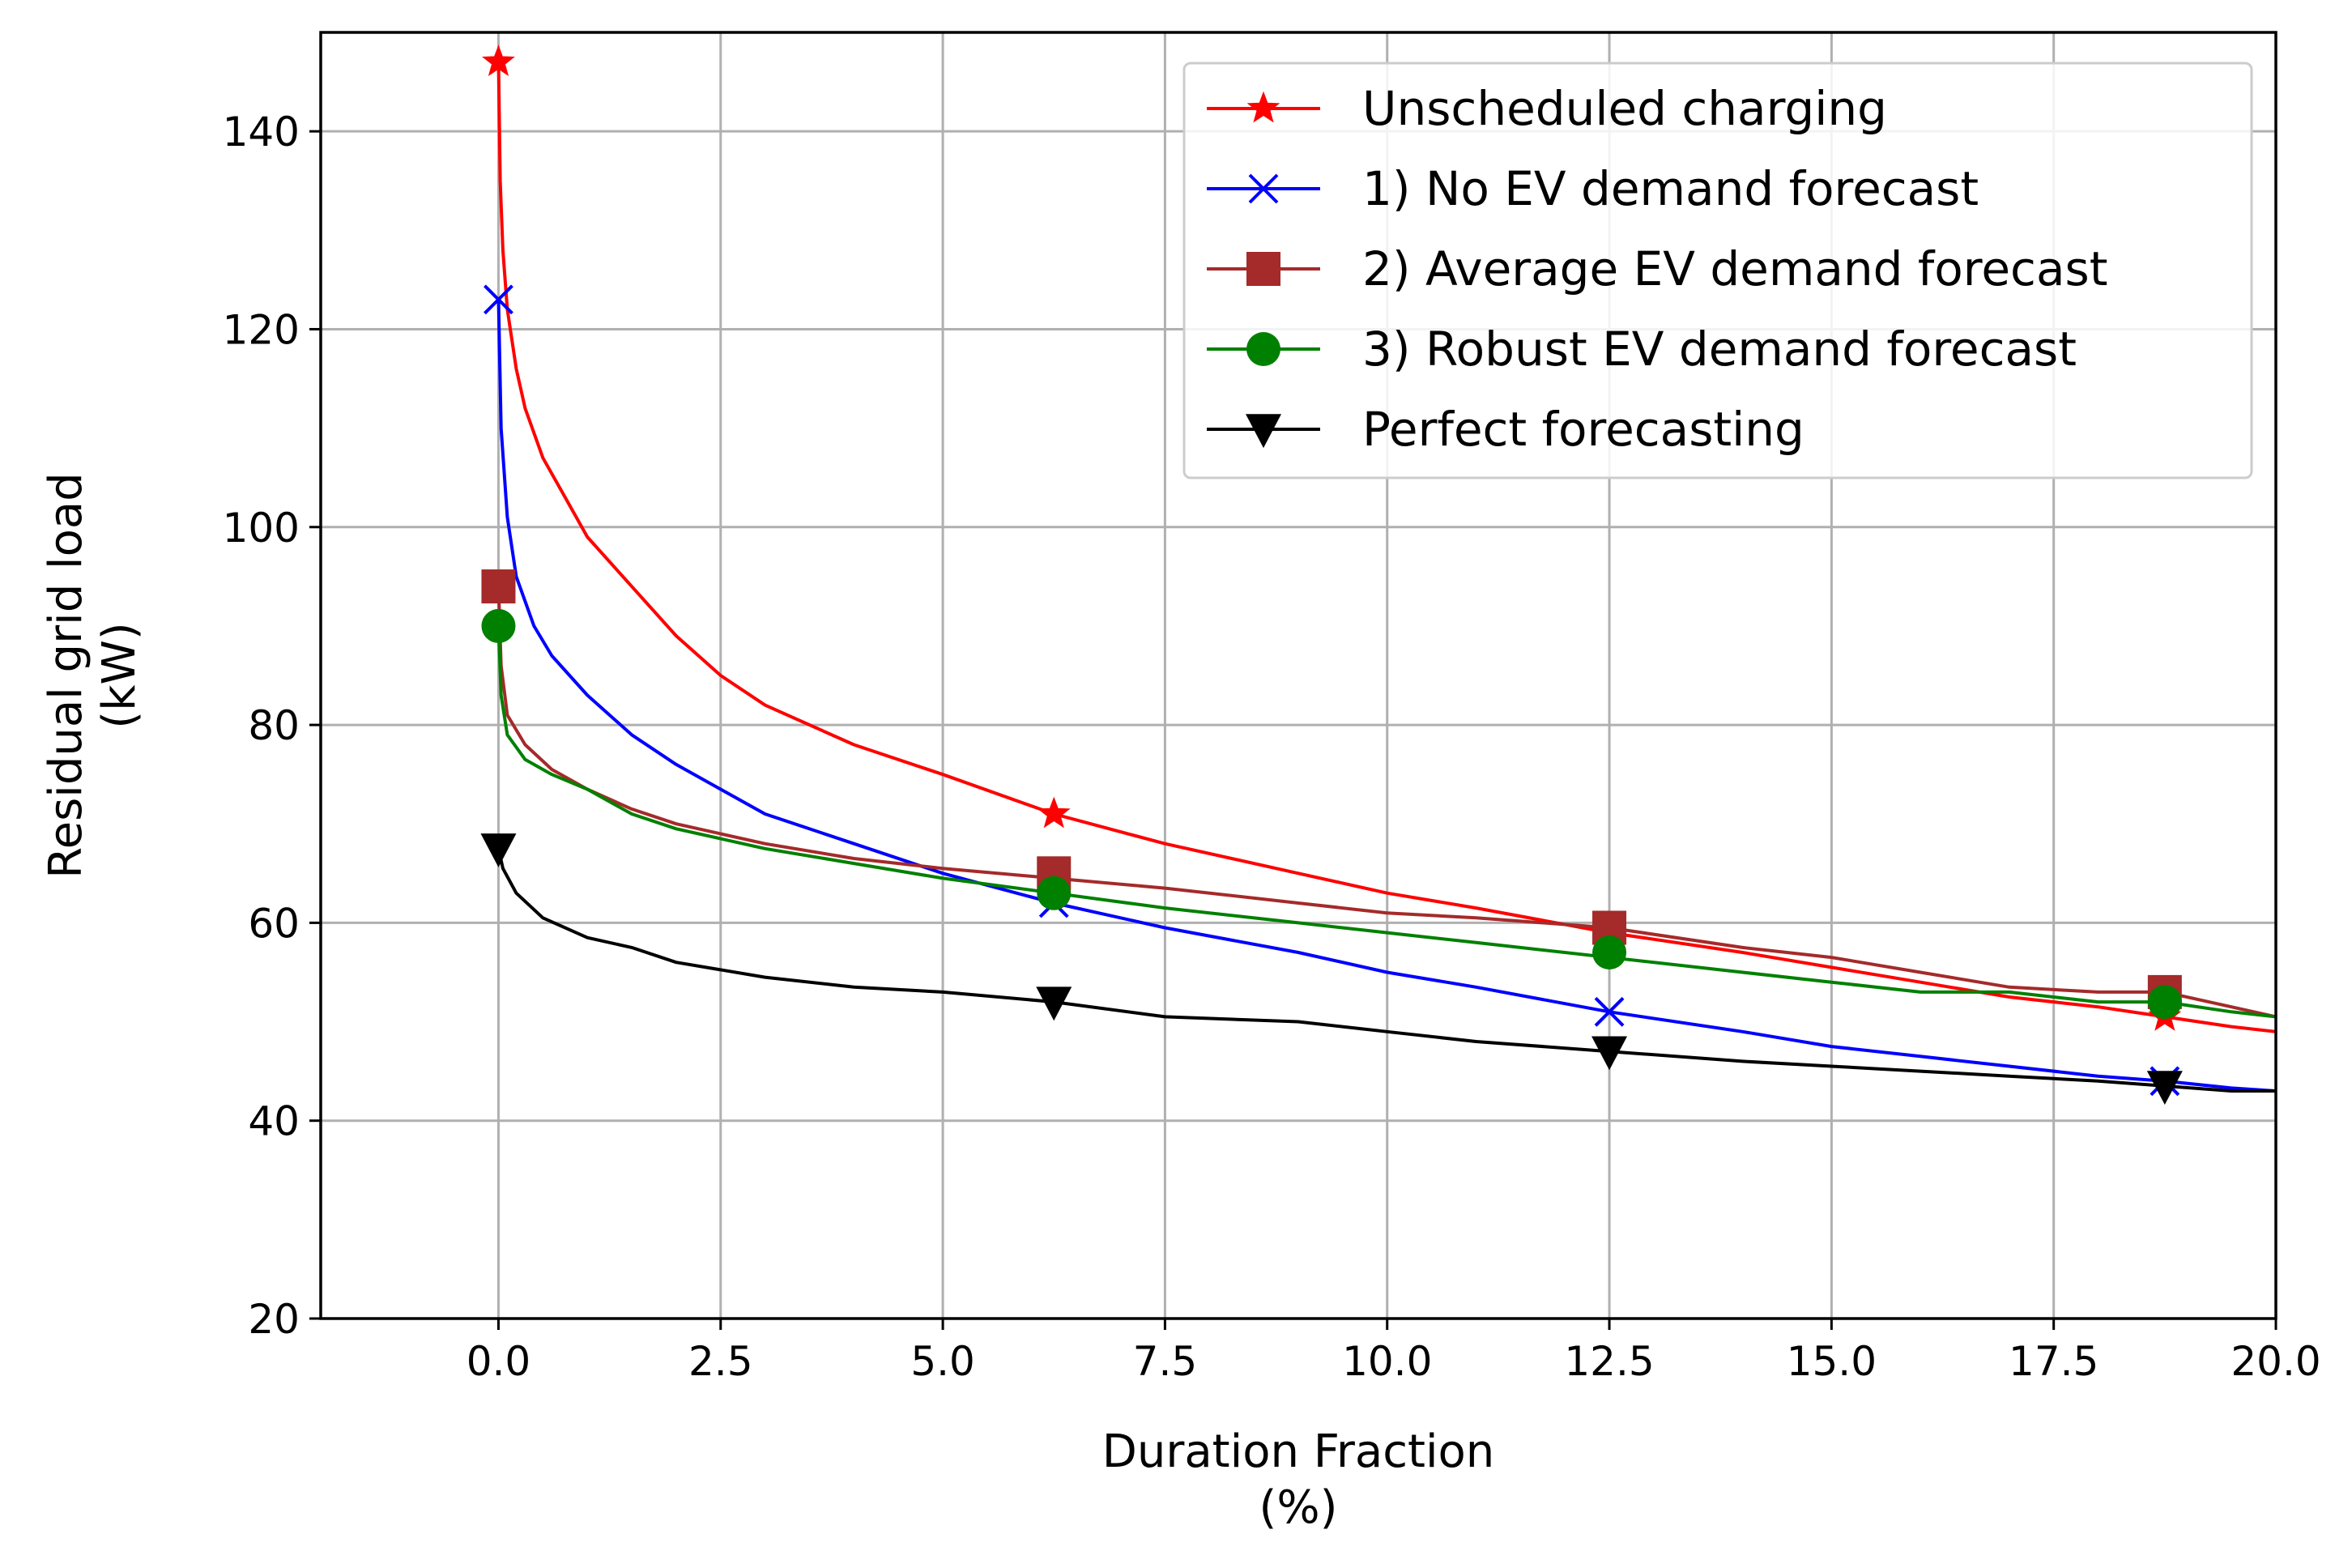  What do you see at coordinates (274, 1121) in the screenshot?
I see `y-tick-label: 40` at bounding box center [274, 1121].